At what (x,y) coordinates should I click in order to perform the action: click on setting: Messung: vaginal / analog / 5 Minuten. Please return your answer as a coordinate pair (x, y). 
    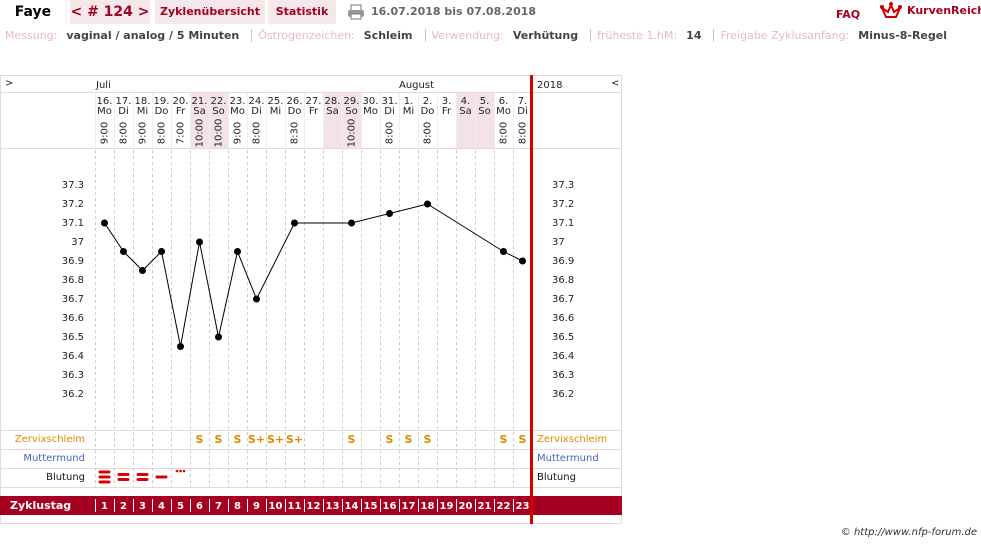
    Looking at the image, I should click on (128, 35).